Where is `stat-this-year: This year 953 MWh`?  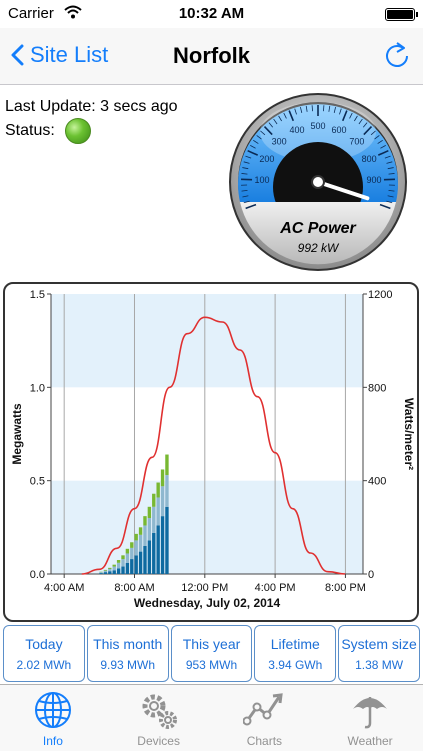
stat-this-year: This year 953 MWh is located at coordinates (212, 653).